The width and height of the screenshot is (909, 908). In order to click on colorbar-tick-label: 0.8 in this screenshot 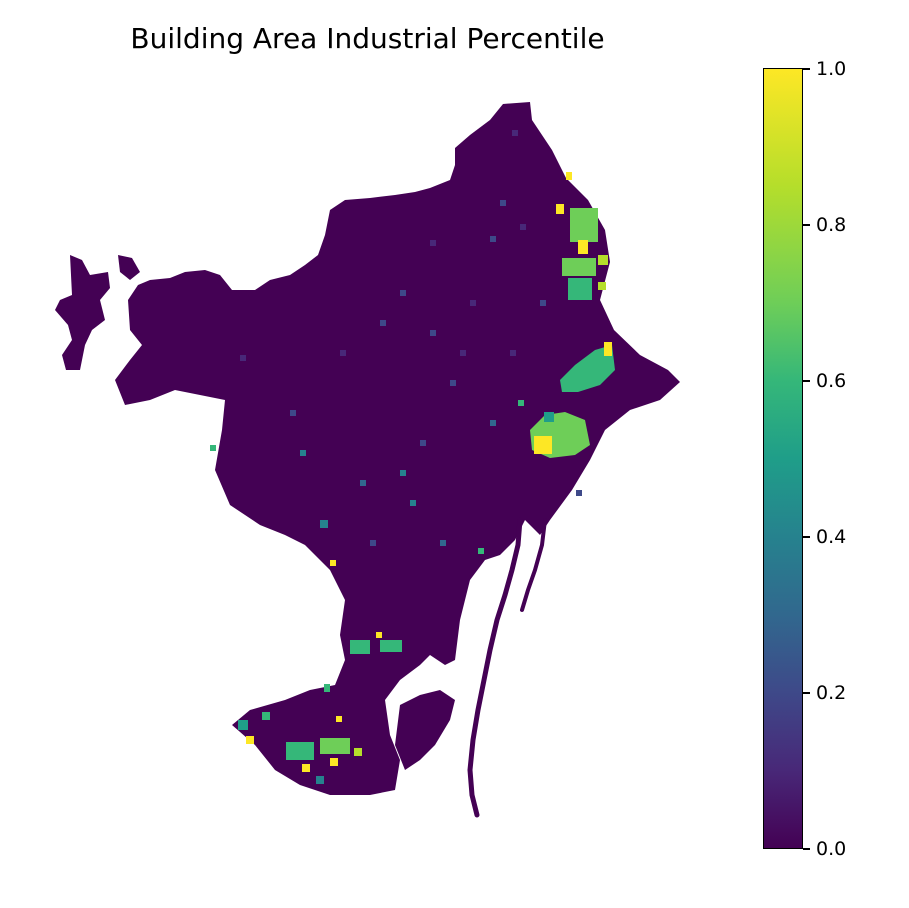, I will do `click(831, 225)`.